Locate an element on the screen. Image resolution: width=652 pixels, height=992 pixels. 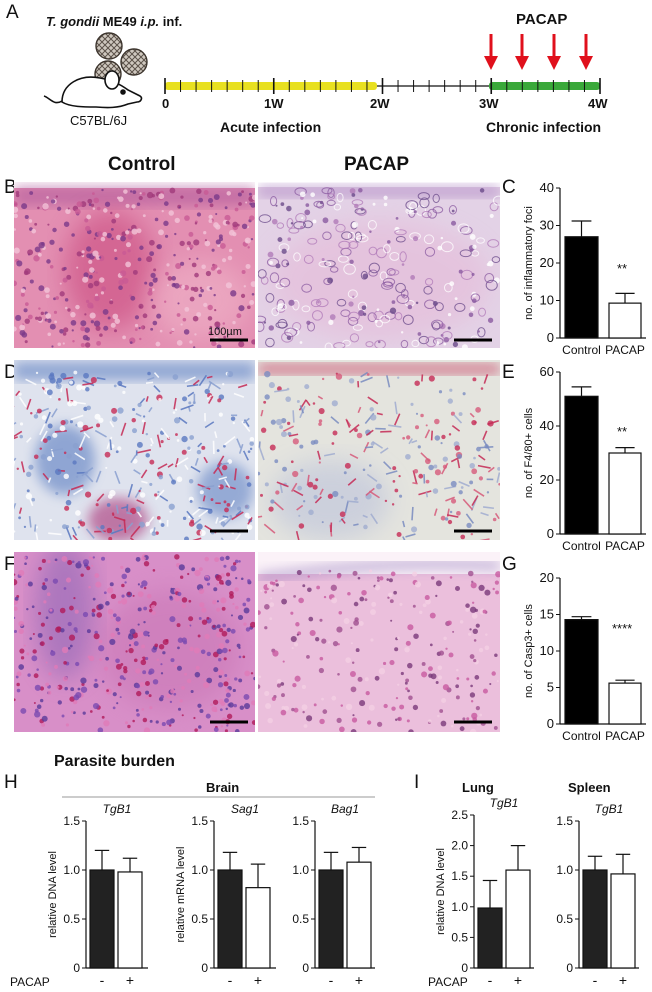
significance-c: ** is located at coordinates (622, 268).